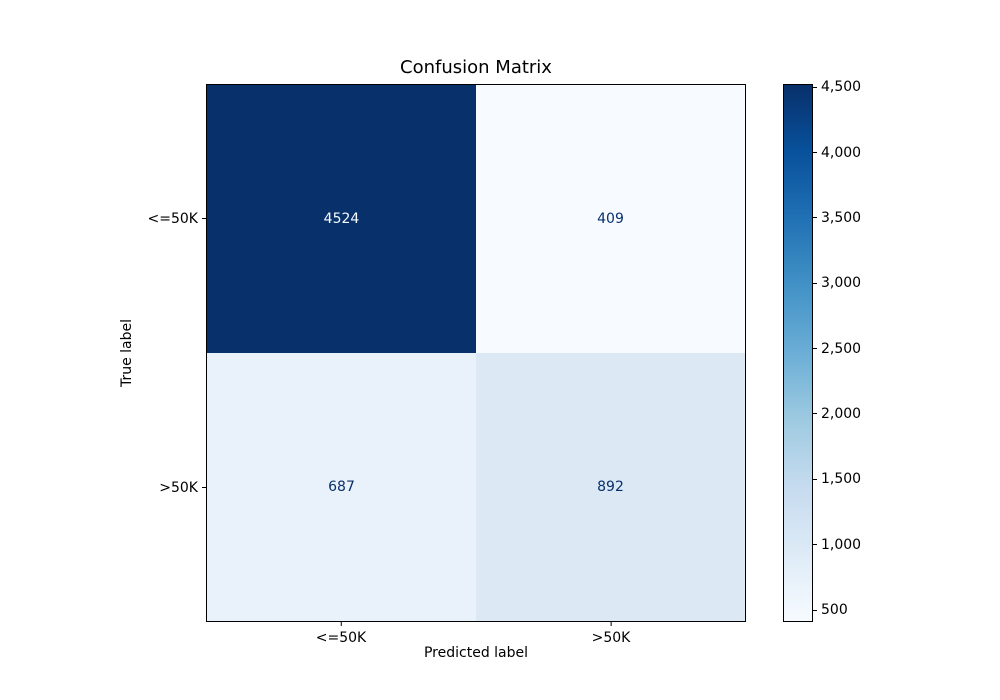 The image size is (1000, 700). I want to click on colorbar-tick-label: 1,000, so click(841, 544).